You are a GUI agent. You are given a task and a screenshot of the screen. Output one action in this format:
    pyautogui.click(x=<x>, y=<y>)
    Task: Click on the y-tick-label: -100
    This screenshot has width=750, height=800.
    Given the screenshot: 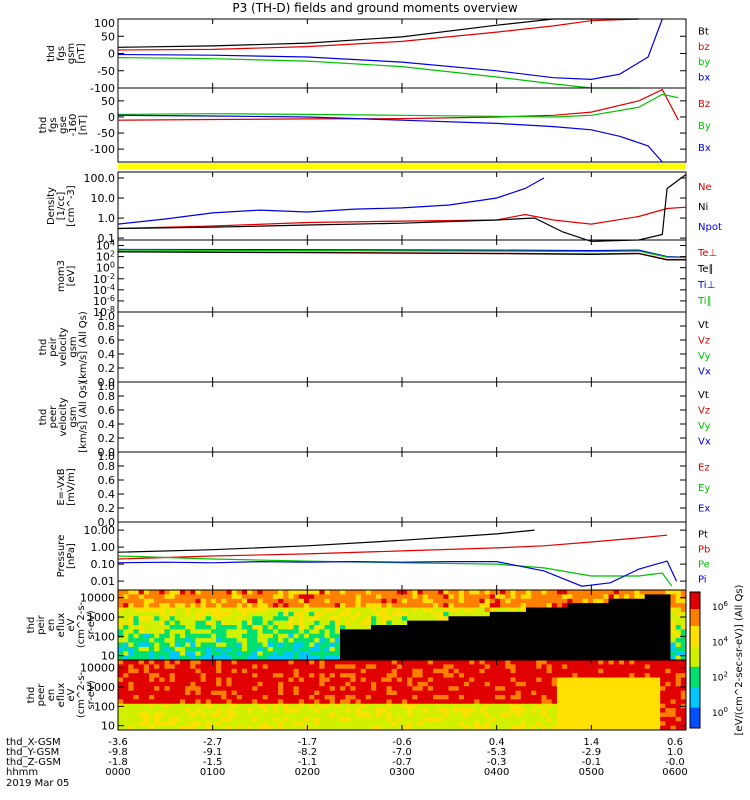 What is the action you would take?
    pyautogui.click(x=102, y=88)
    